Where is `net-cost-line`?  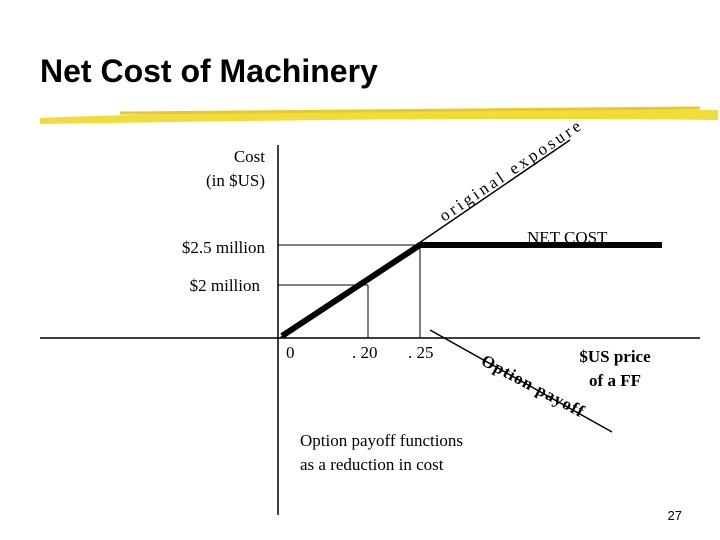
net-cost-line is located at coordinates (471, 290).